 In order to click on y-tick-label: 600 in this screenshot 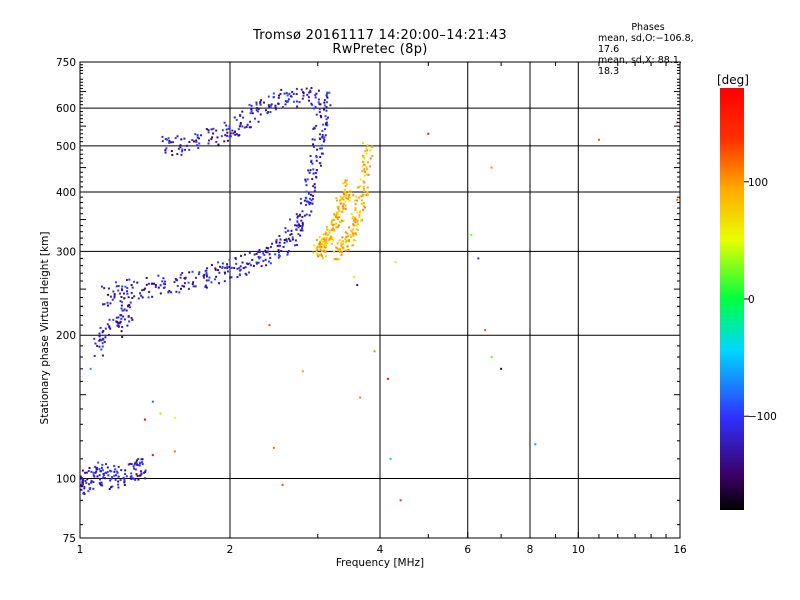, I will do `click(66, 109)`.